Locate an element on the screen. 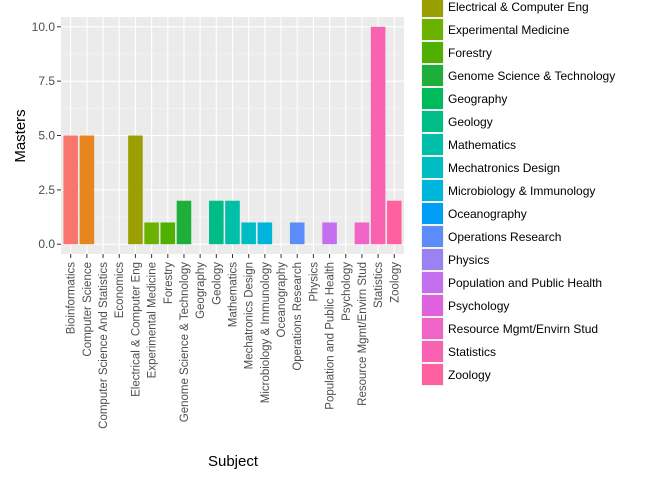  x-tick-label: Physics is located at coordinates (314, 282).